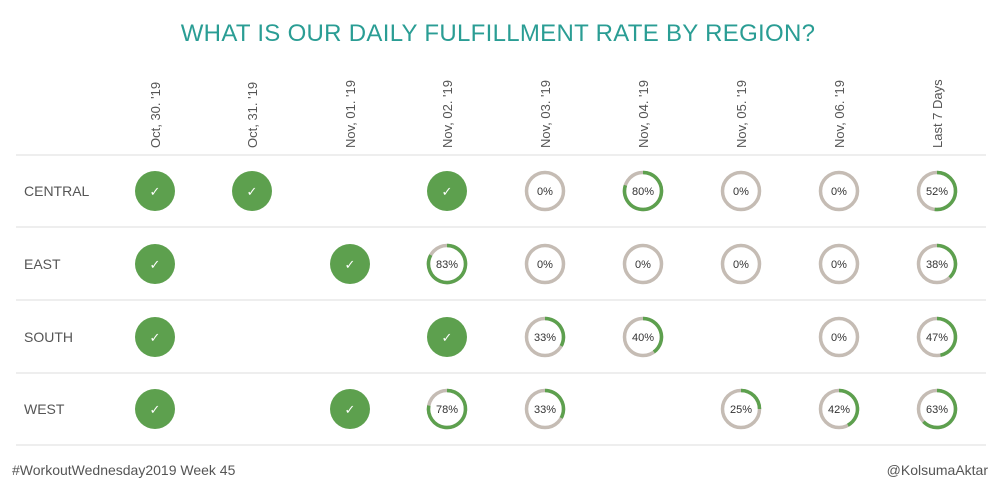 The width and height of the screenshot is (996, 492). I want to click on column-header: Nov, 01. '19, so click(350, 114).